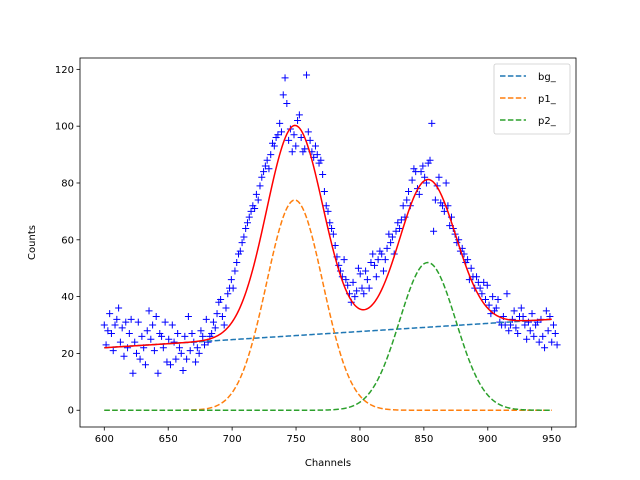 The width and height of the screenshot is (640, 480). Describe the element at coordinates (104, 439) in the screenshot. I see `x-tick-label: 600` at that location.